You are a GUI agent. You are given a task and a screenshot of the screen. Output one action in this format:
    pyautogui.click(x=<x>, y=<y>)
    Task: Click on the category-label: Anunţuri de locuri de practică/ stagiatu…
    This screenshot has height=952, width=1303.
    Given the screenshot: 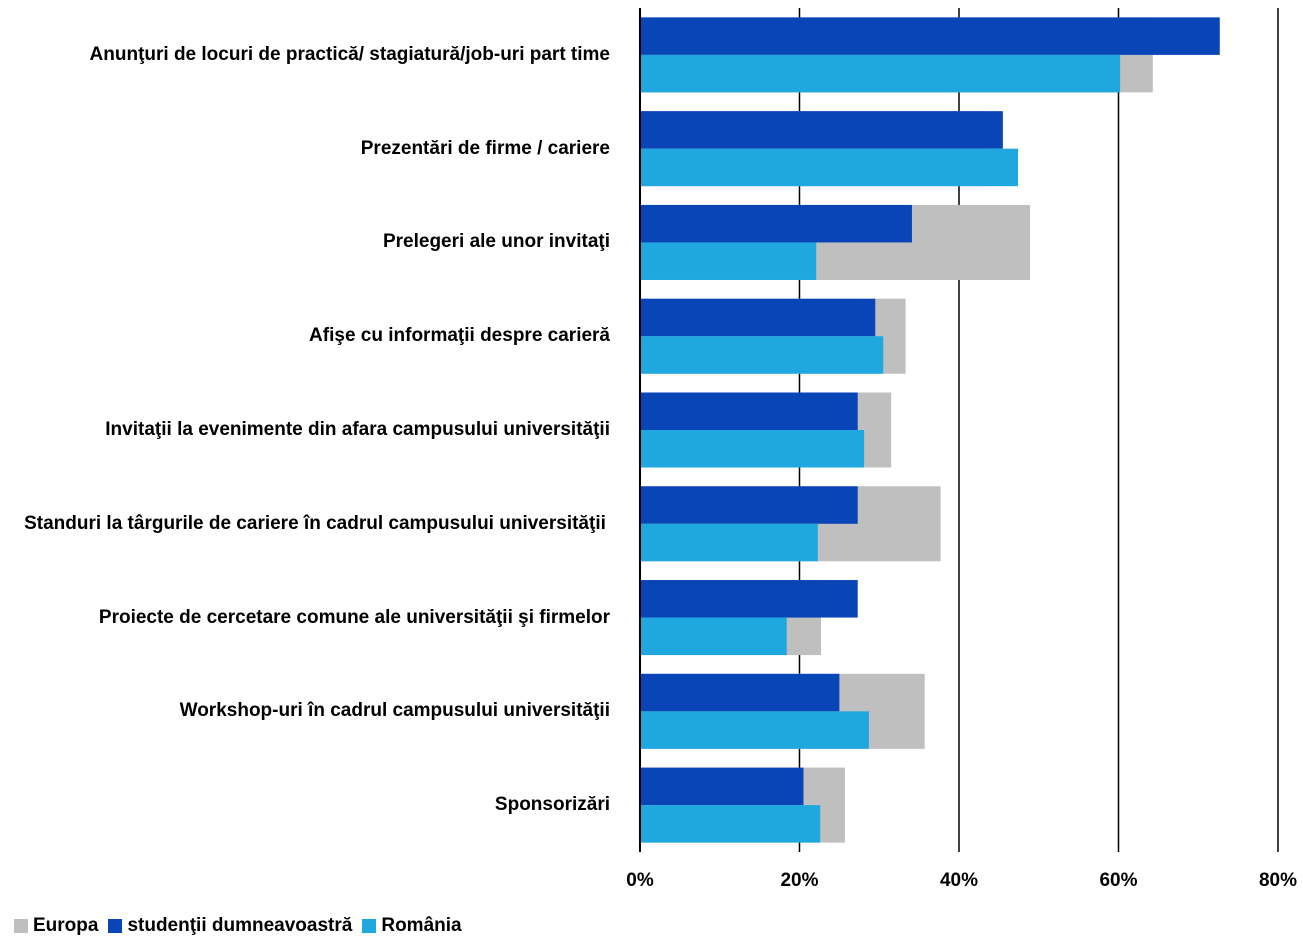 What is the action you would take?
    pyautogui.click(x=349, y=54)
    